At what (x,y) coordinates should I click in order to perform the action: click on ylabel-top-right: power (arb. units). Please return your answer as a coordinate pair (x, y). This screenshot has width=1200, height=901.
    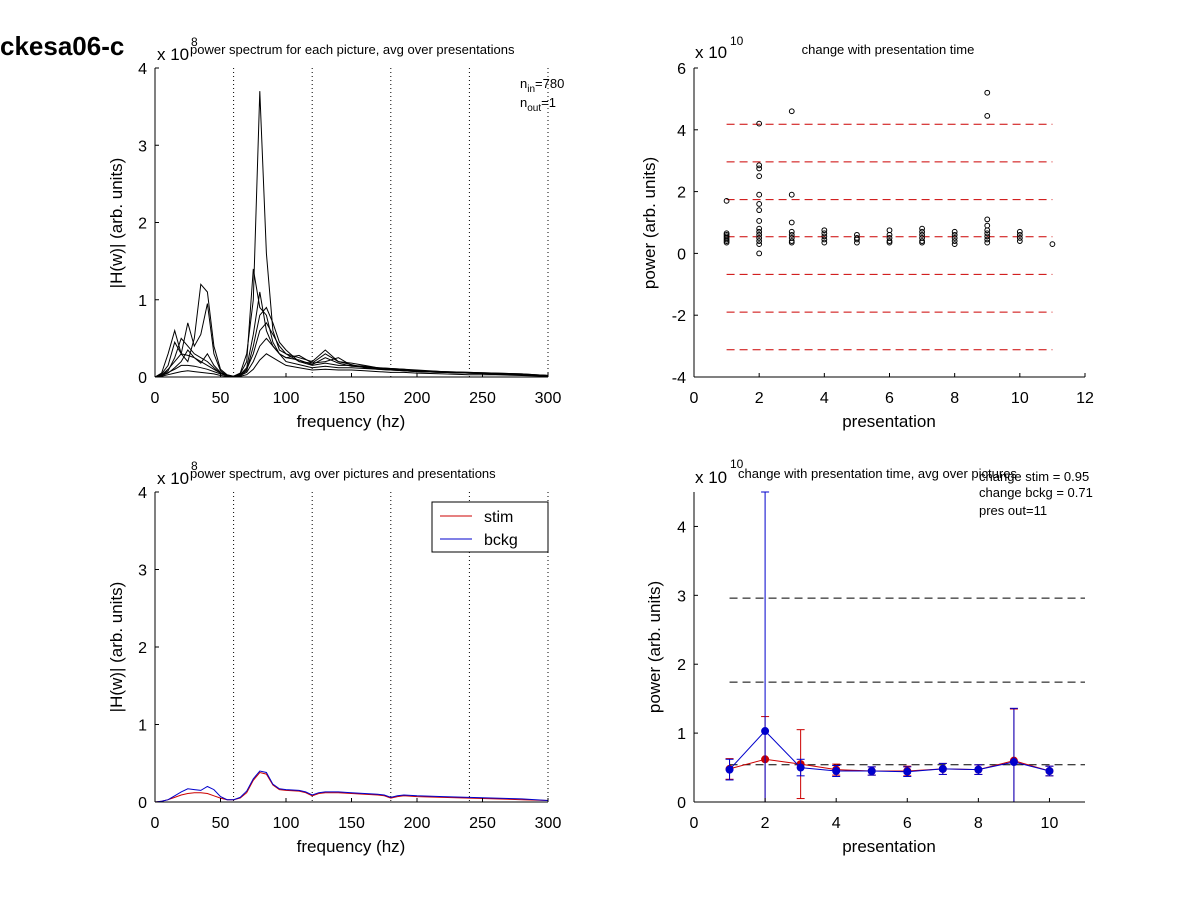
    Looking at the image, I should click on (649, 223).